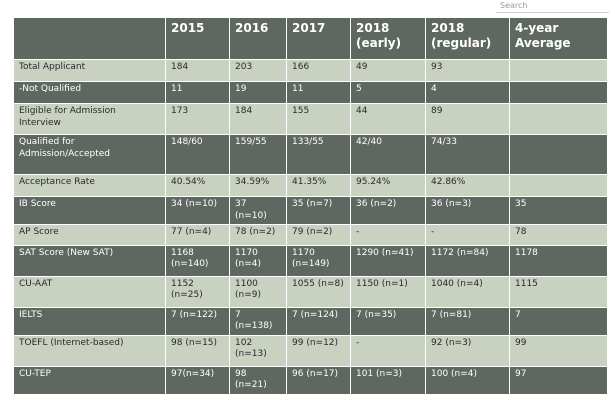 The width and height of the screenshot is (615, 400). I want to click on cell-2018-regular: 42.86%, so click(467, 186).